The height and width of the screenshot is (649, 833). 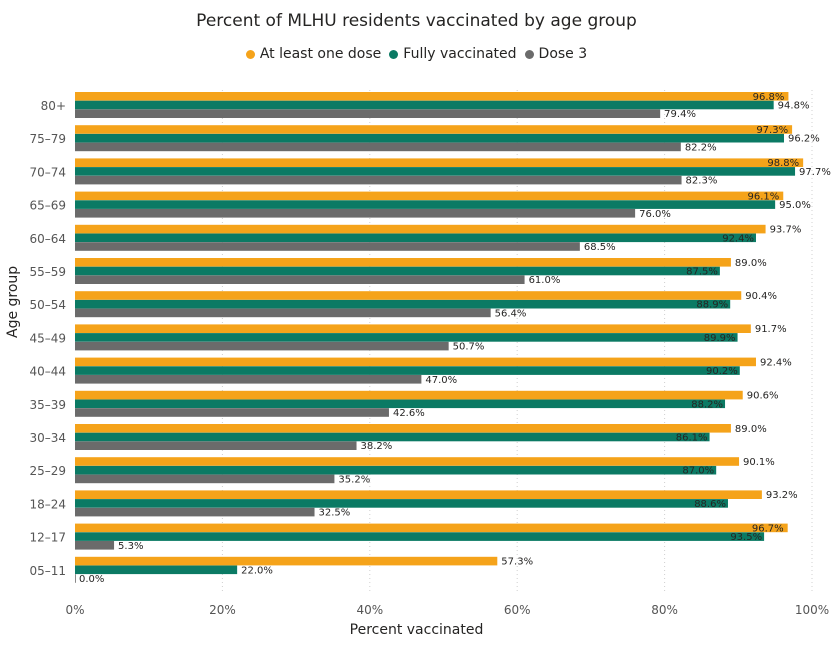 What do you see at coordinates (783, 163) in the screenshot?
I see `data-label: 98.8%` at bounding box center [783, 163].